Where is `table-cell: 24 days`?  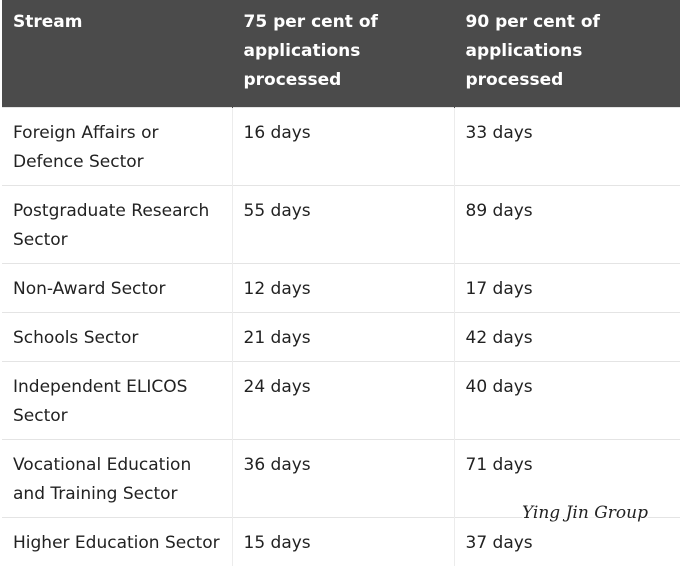
table-cell: 24 days is located at coordinates (343, 401).